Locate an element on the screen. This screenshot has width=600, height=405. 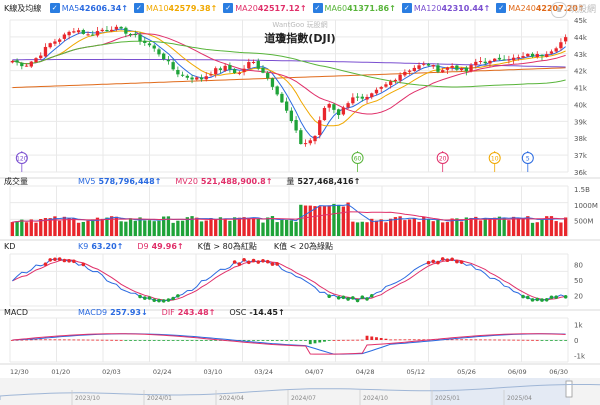
marker-label: 120 is located at coordinates (22, 159).